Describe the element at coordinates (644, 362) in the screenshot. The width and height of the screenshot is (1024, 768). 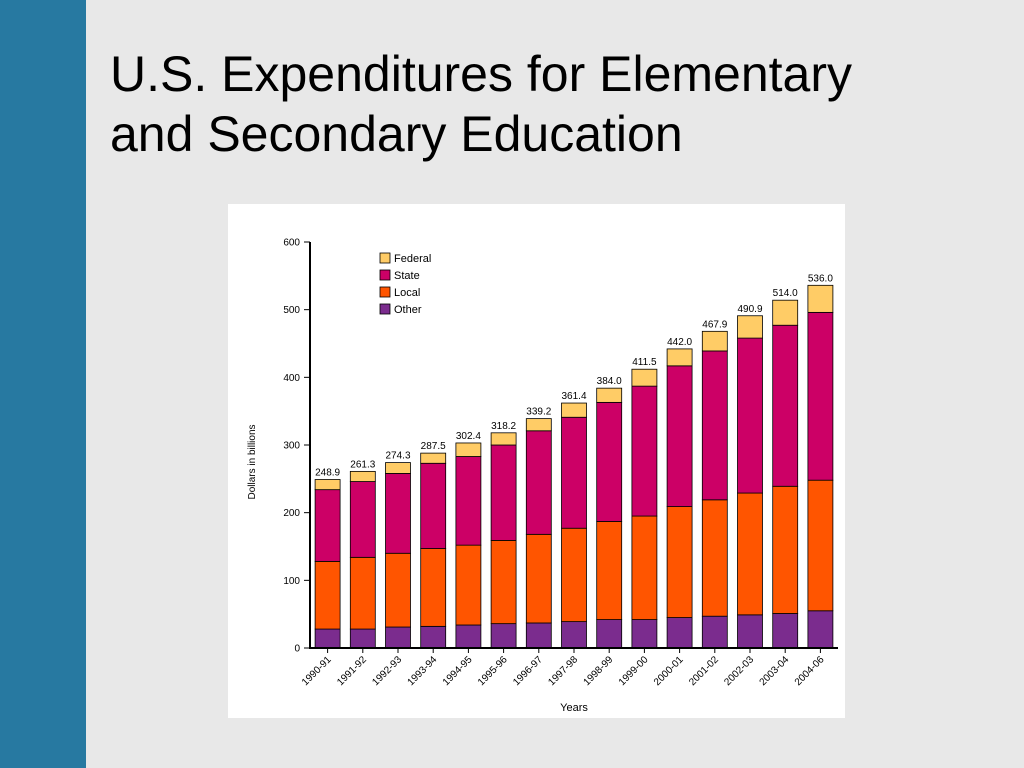
I see `bar-total-label: 411.5` at that location.